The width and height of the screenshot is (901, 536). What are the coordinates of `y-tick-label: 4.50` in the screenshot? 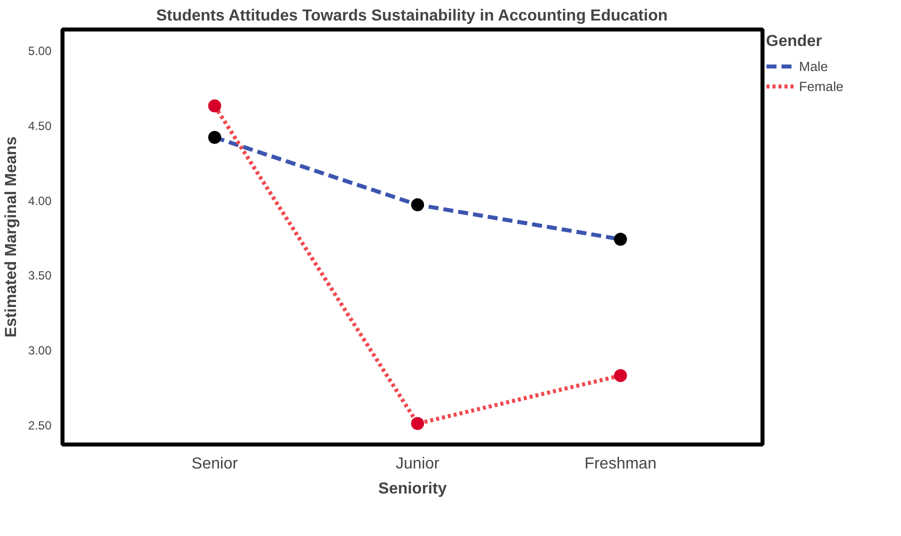 It's located at (40, 125).